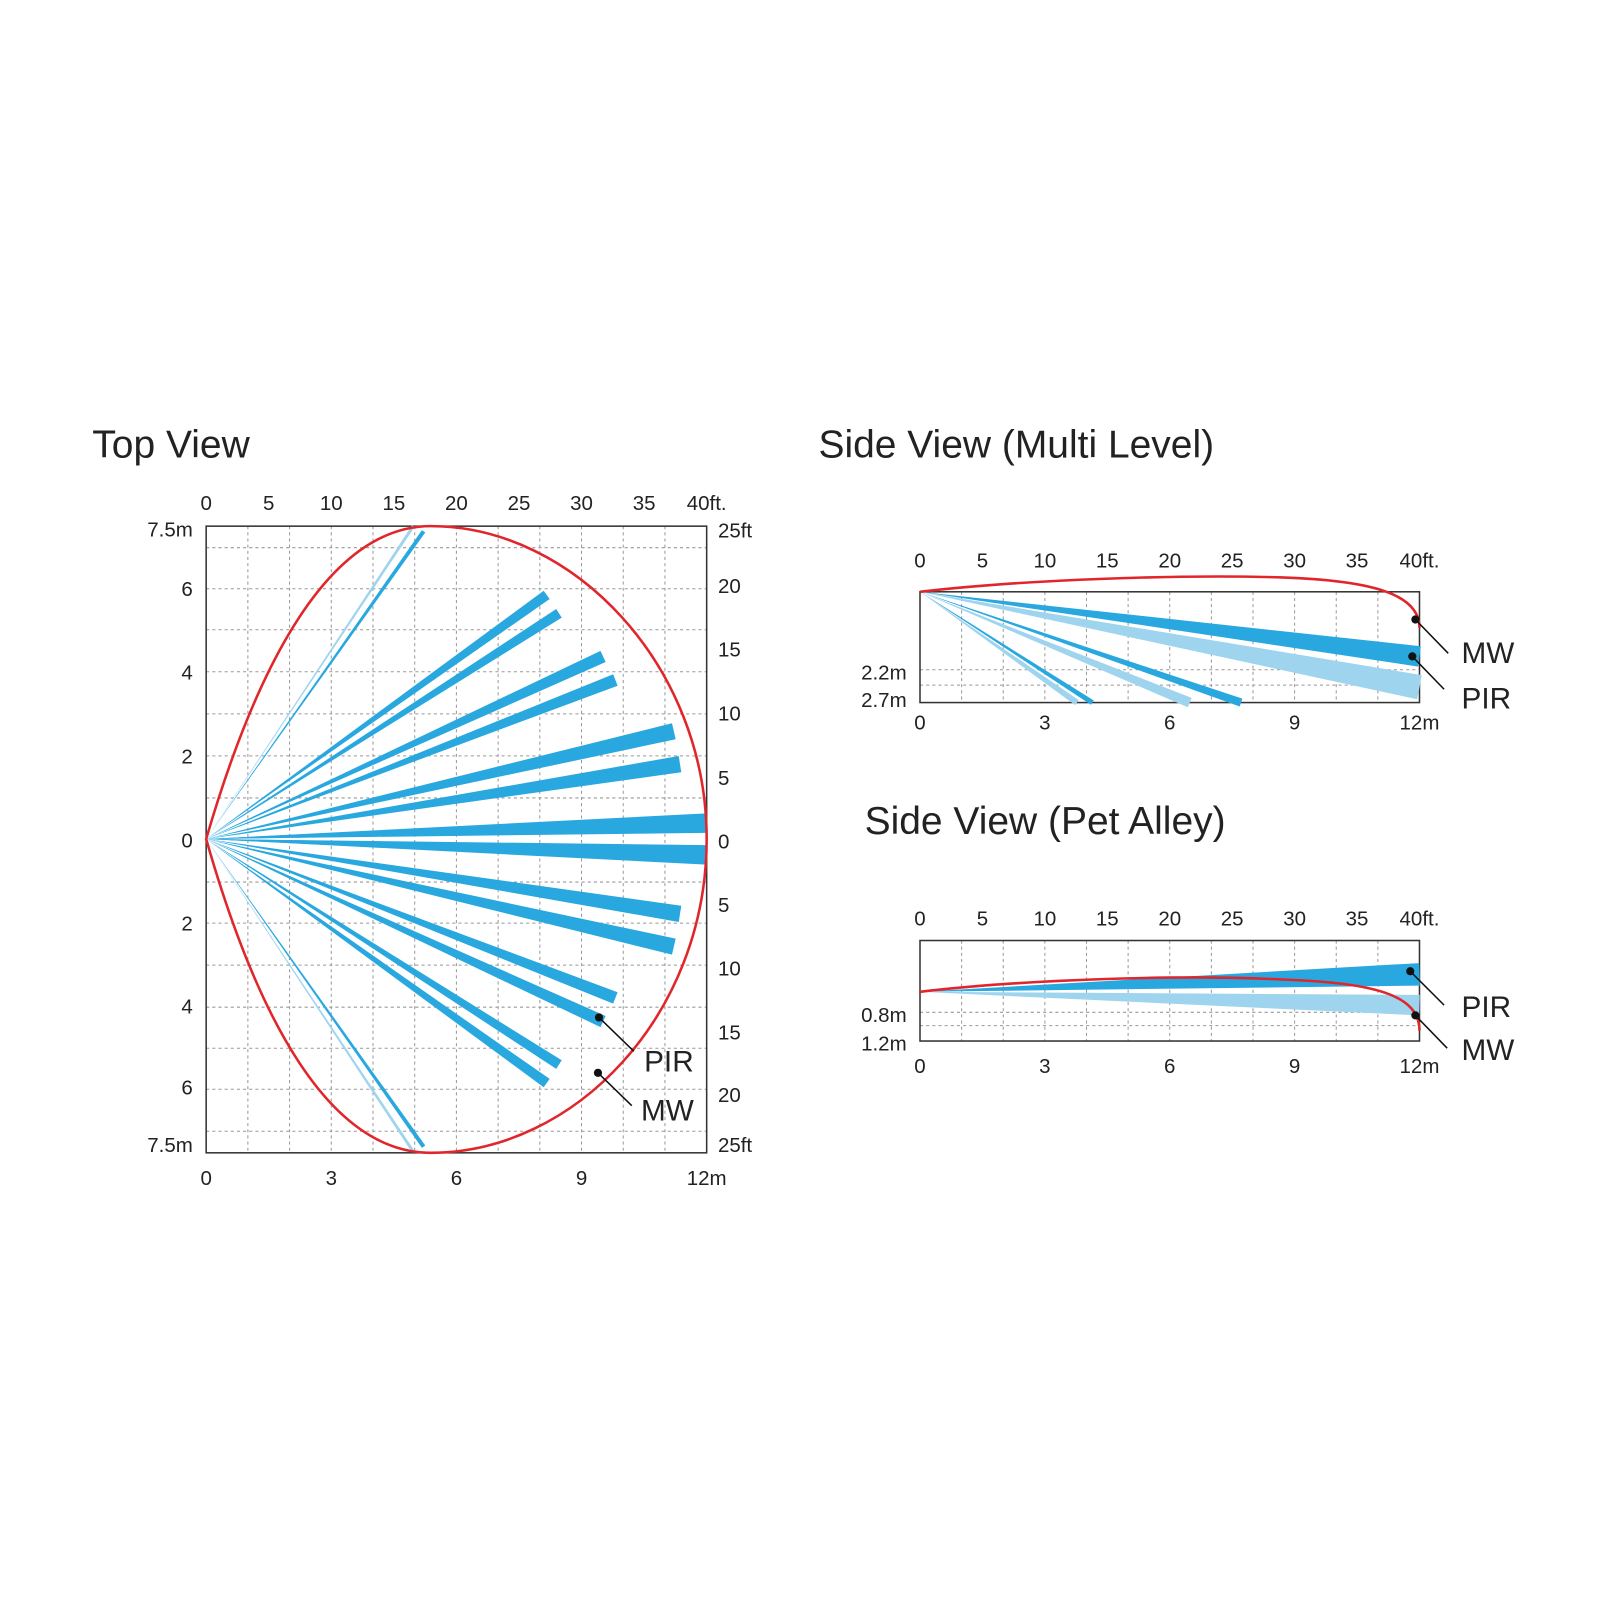 Image resolution: width=1600 pixels, height=1605 pixels. I want to click on title: Side View (Pet Alley), so click(1045, 821).